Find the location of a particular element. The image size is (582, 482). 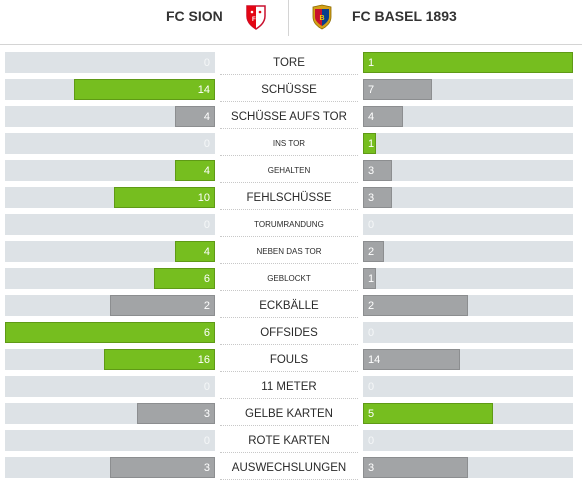

away-stat-value: 0 is located at coordinates (371, 440).